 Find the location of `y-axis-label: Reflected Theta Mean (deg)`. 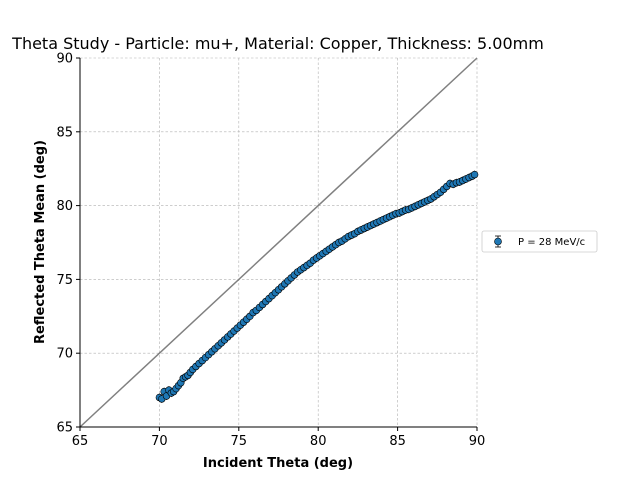

y-axis-label: Reflected Theta Mean (deg) is located at coordinates (40, 242).